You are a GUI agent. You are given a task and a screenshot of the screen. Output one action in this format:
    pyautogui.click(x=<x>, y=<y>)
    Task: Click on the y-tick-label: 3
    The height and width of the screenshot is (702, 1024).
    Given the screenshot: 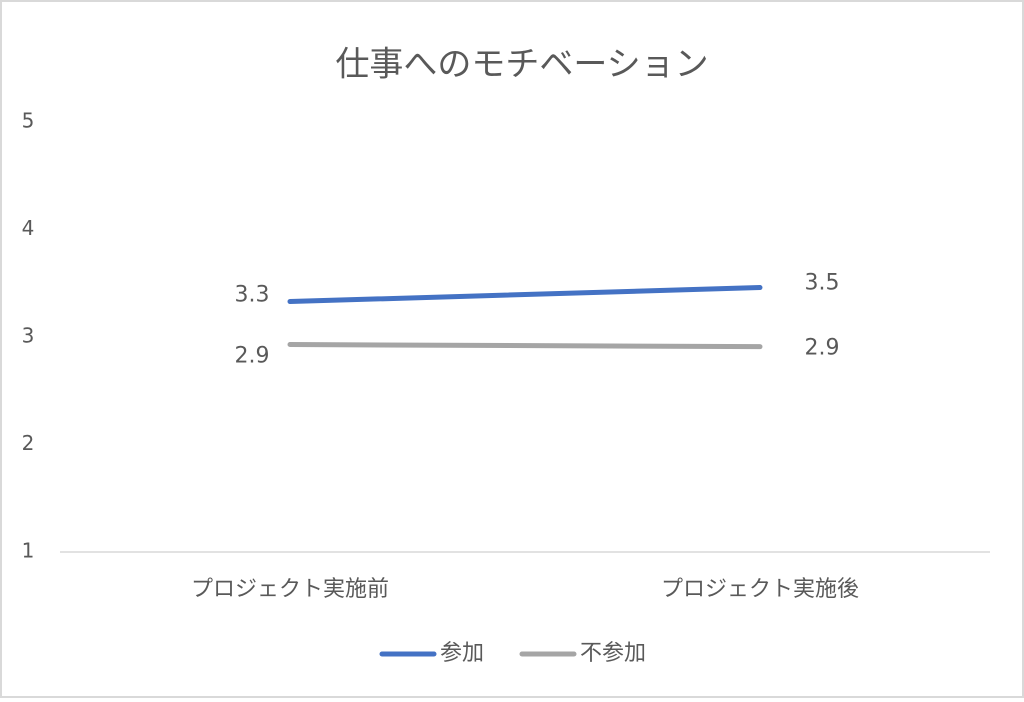 What is the action you would take?
    pyautogui.click(x=28, y=336)
    